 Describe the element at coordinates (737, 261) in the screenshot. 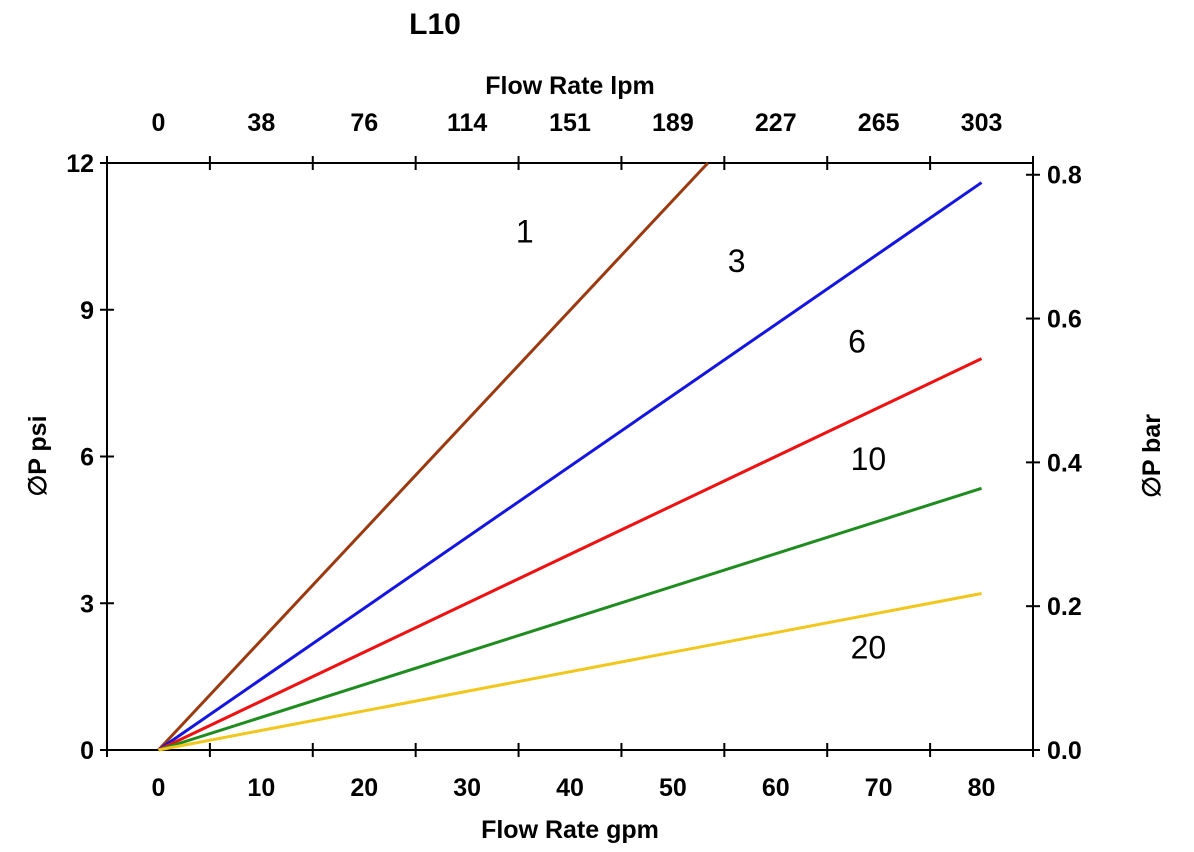

I see `series-label-3: 3` at that location.